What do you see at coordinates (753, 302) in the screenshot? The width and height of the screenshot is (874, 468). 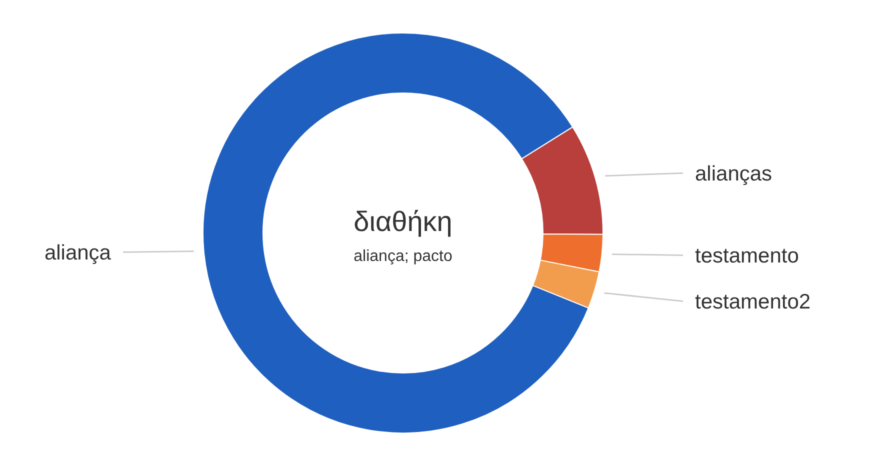 I see `slice-label: testamento2` at bounding box center [753, 302].